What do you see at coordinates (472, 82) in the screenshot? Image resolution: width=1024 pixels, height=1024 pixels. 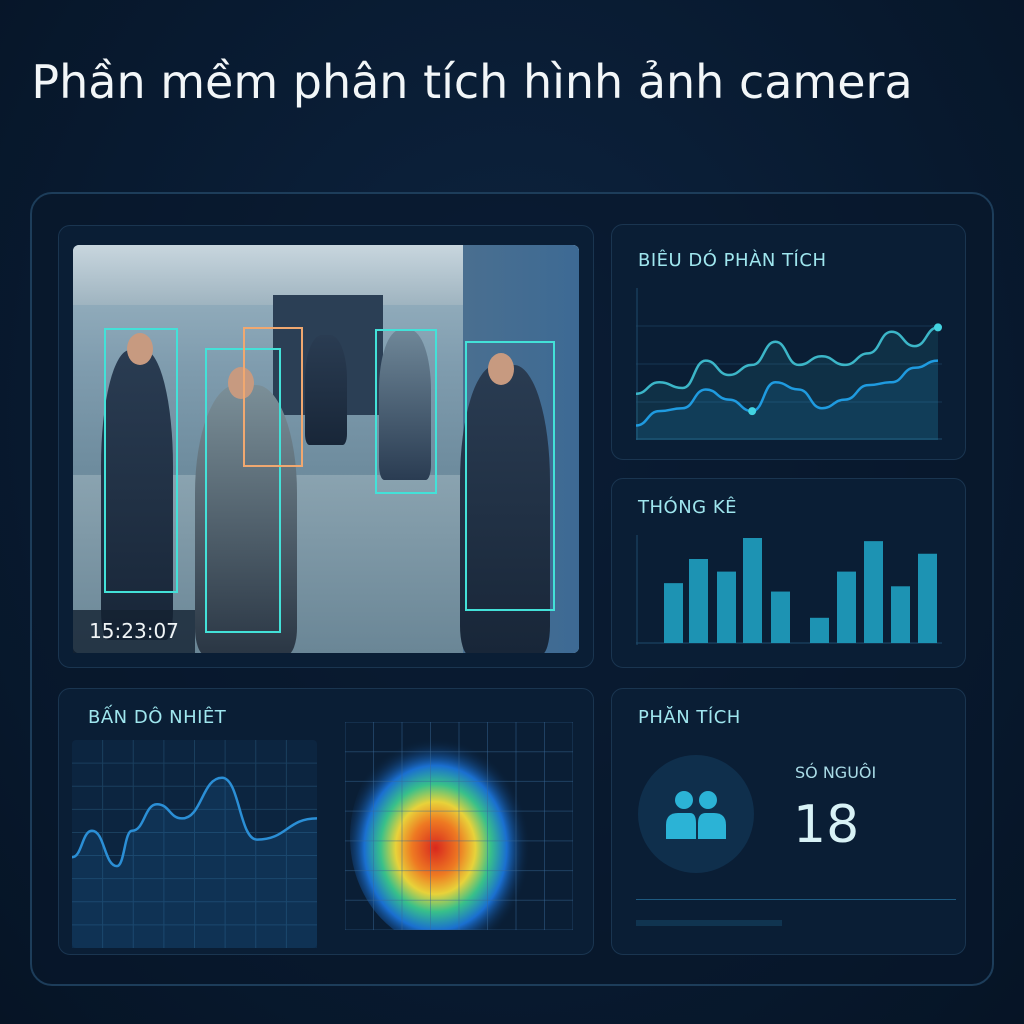 I see `page-title: Phần mềm phân tích hình ảnh camera` at bounding box center [472, 82].